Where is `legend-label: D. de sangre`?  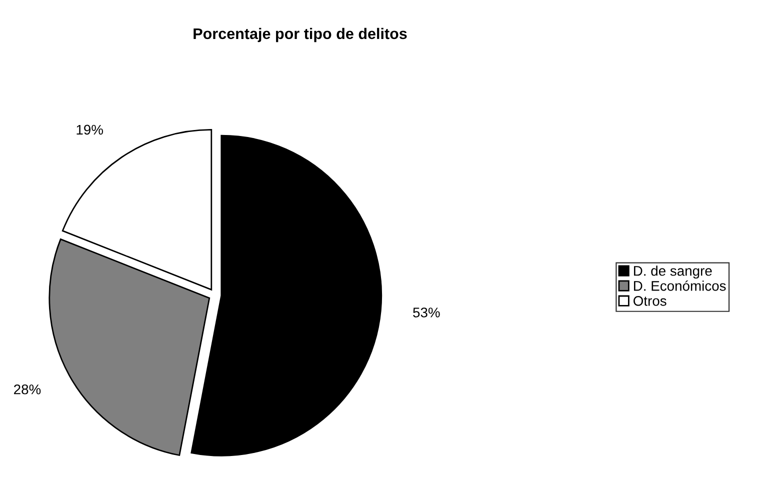 legend-label: D. de sangre is located at coordinates (673, 272).